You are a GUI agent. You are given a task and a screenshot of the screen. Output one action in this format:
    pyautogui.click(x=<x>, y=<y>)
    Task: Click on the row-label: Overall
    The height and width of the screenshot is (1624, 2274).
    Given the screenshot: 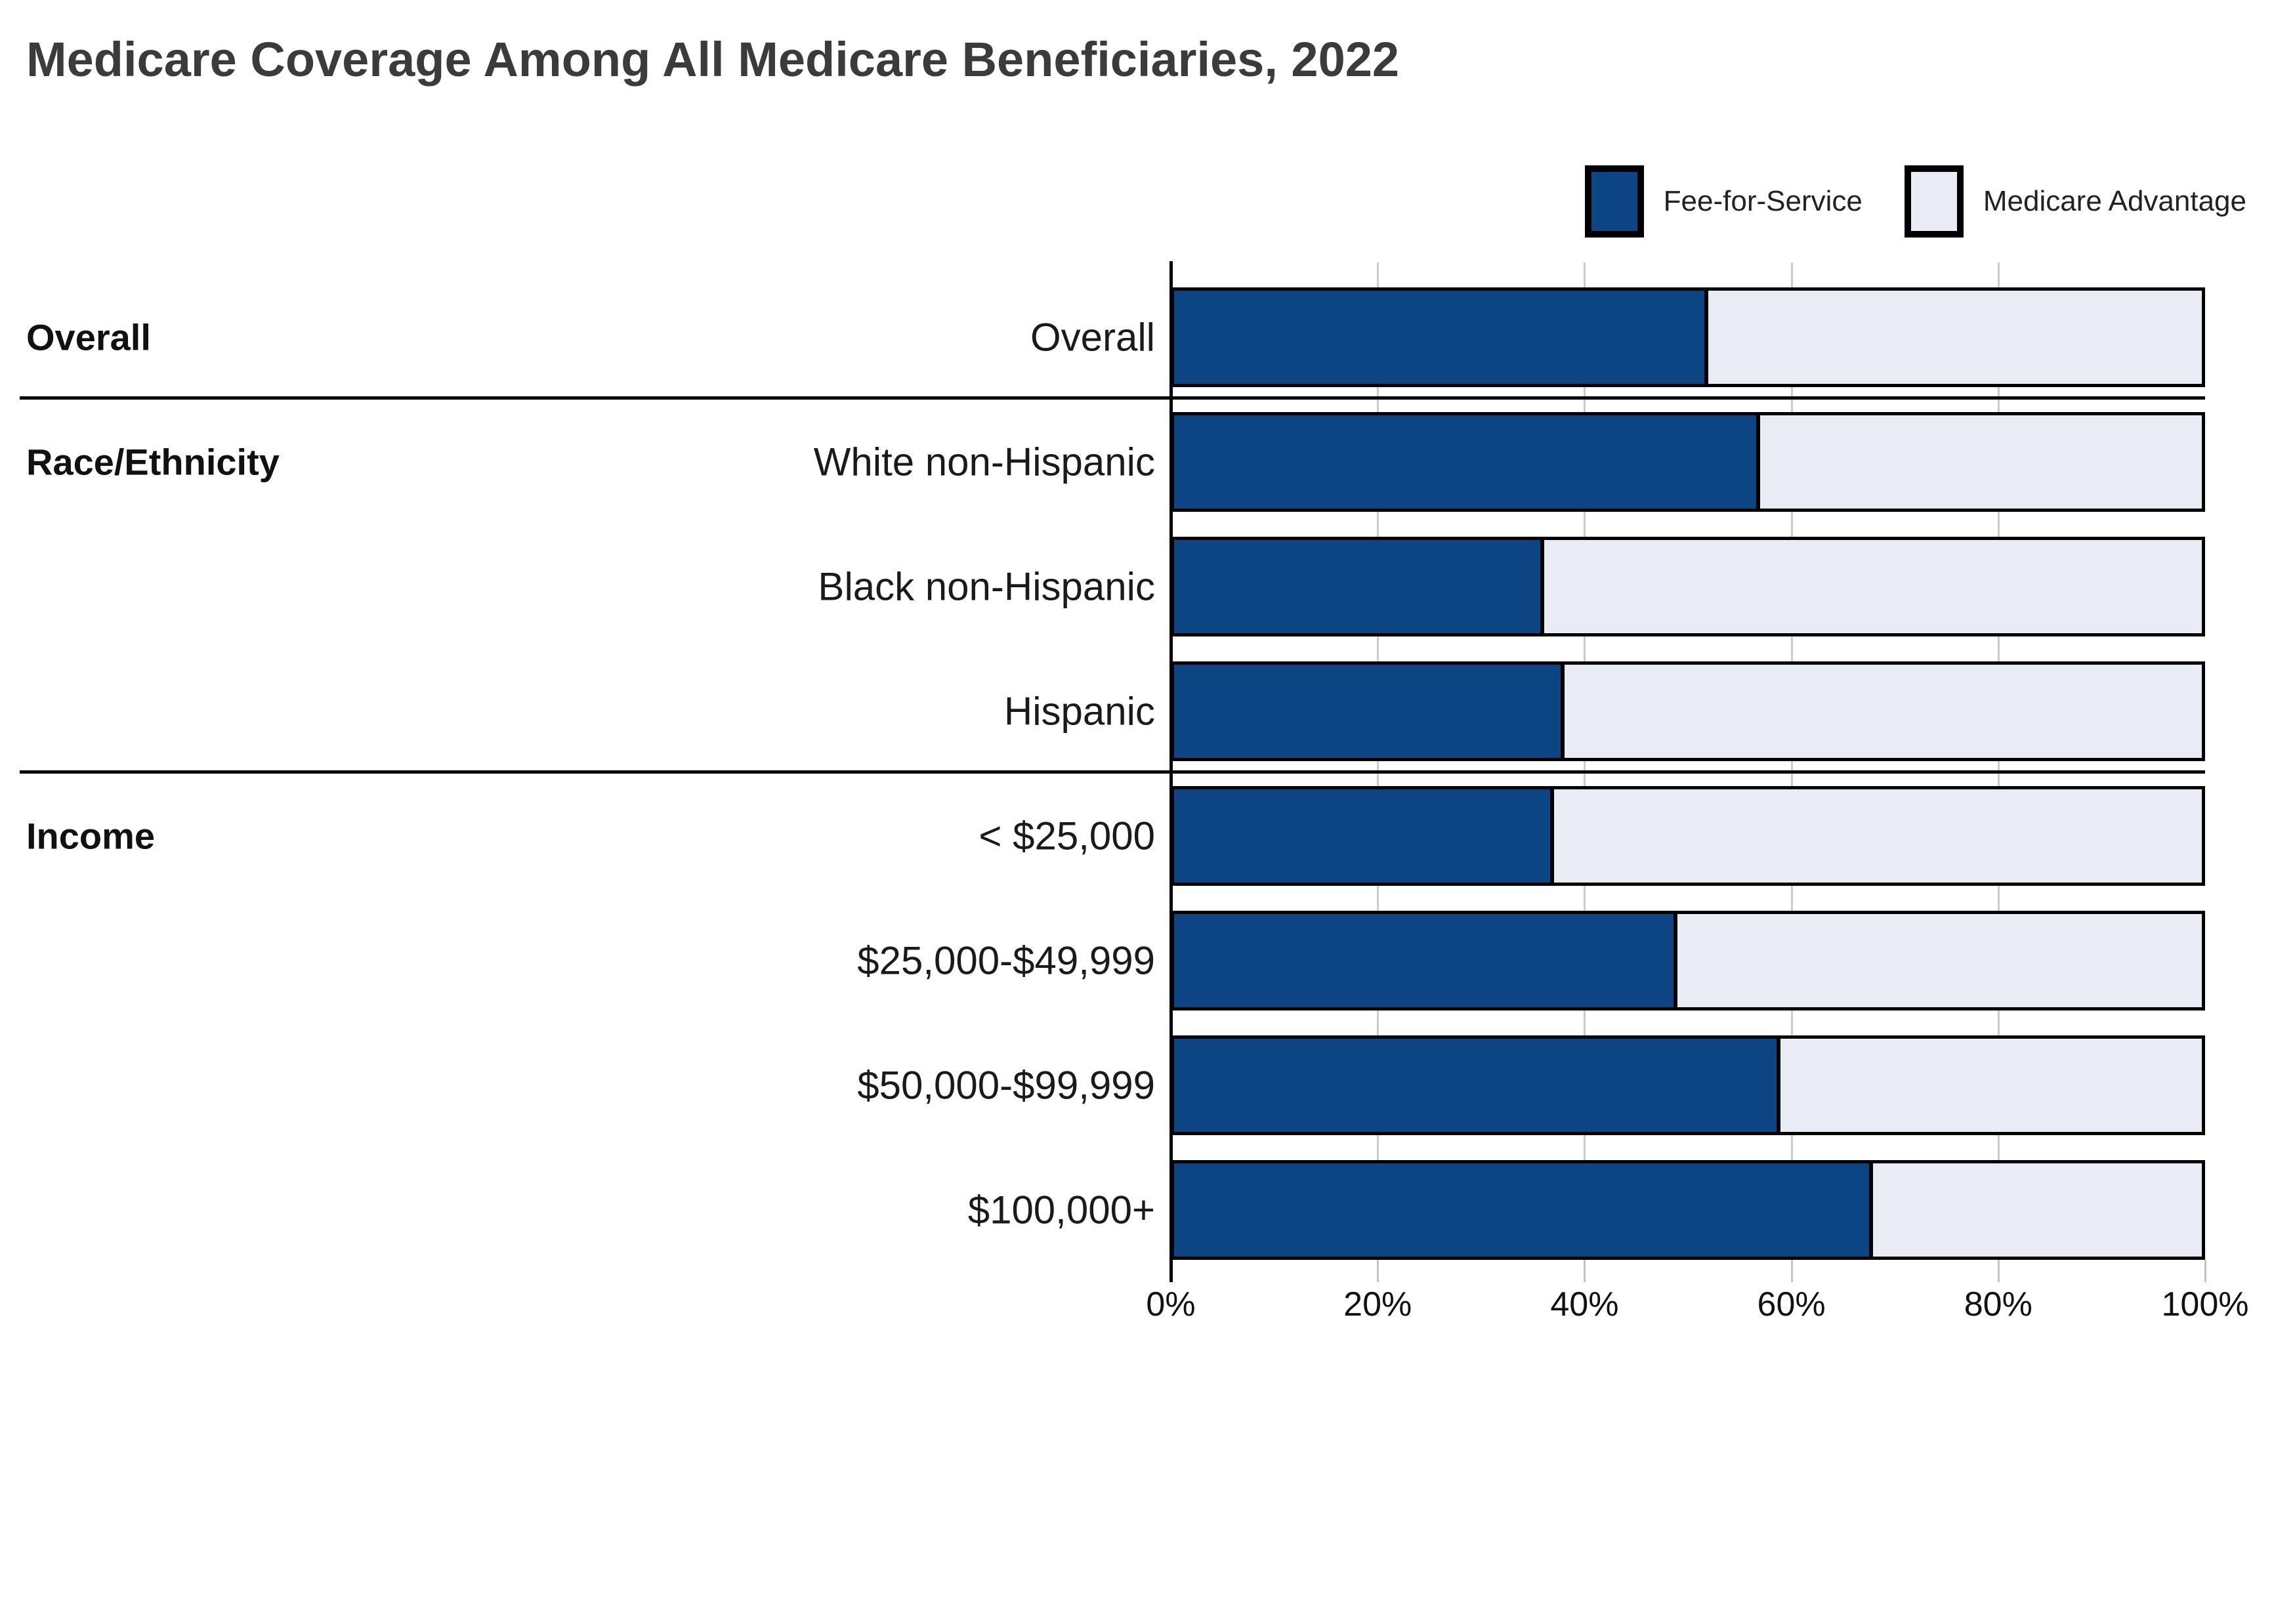 What is the action you would take?
    pyautogui.click(x=1092, y=337)
    